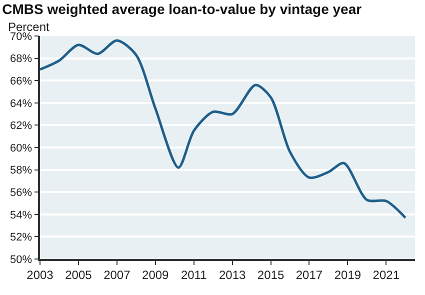 The width and height of the screenshot is (425, 295). What do you see at coordinates (270, 275) in the screenshot?
I see `x-tick-label: 2015` at bounding box center [270, 275].